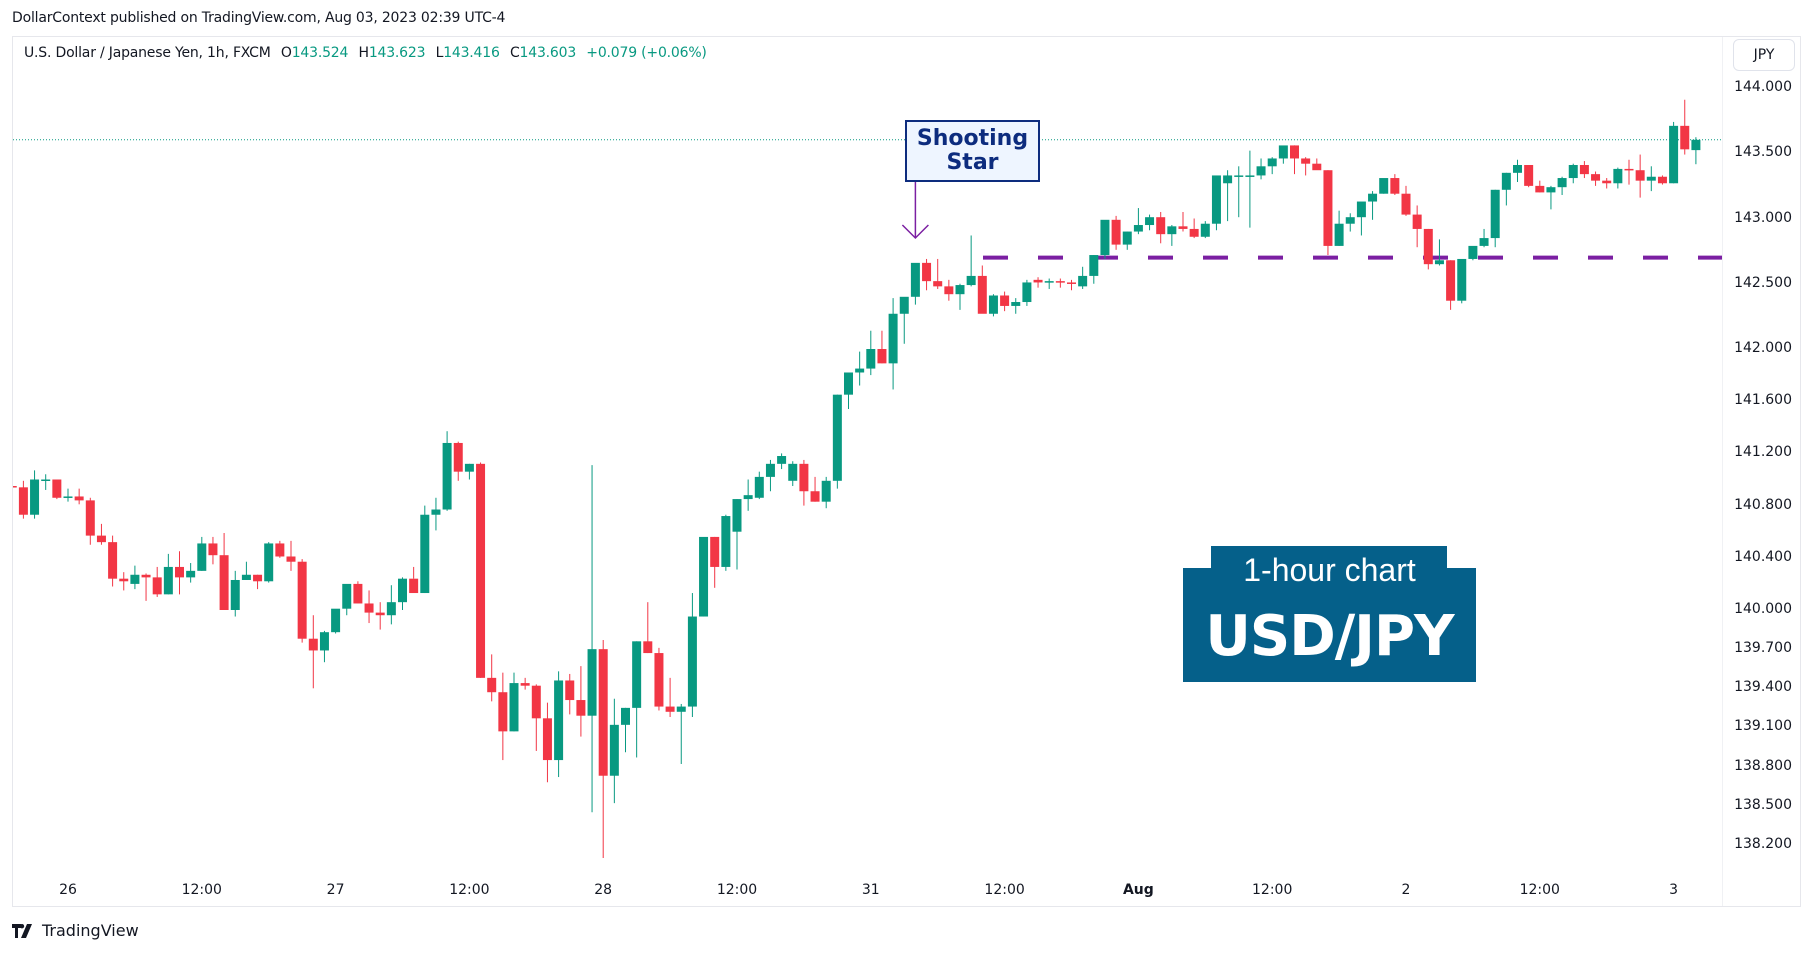 This screenshot has width=1815, height=953. Describe the element at coordinates (972, 151) in the screenshot. I see `shooting-star-annotation: Shooting Star` at that location.